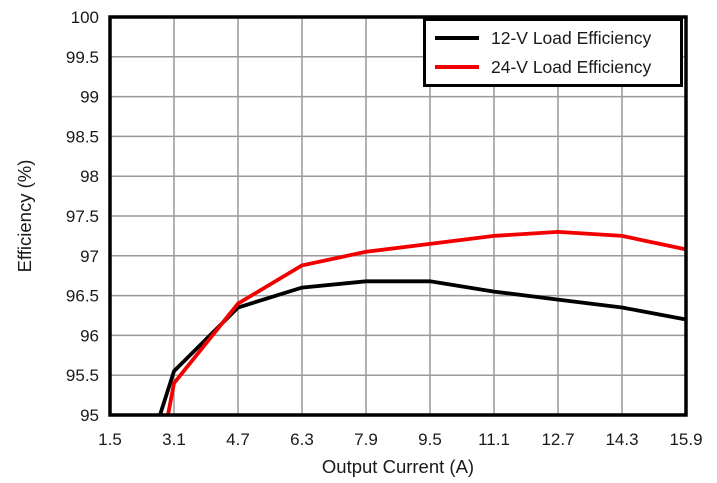 The image size is (717, 483). Describe the element at coordinates (238, 439) in the screenshot. I see `x-tick-label: 4.7` at that location.